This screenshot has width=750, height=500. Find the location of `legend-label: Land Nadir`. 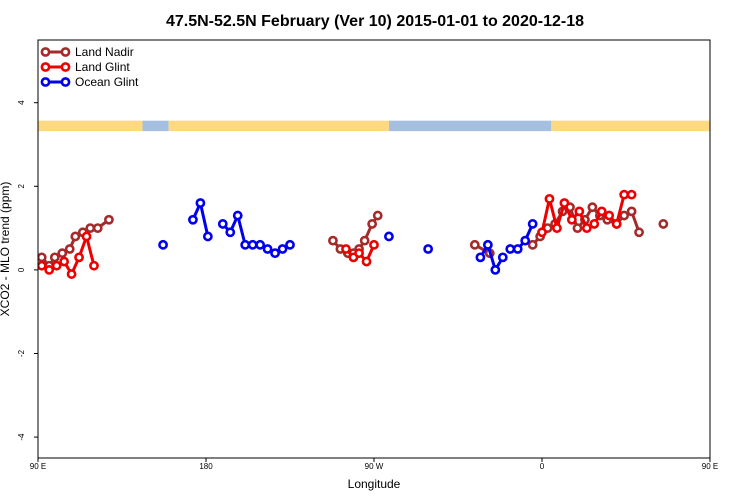

legend-label: Land Nadir is located at coordinates (104, 52).